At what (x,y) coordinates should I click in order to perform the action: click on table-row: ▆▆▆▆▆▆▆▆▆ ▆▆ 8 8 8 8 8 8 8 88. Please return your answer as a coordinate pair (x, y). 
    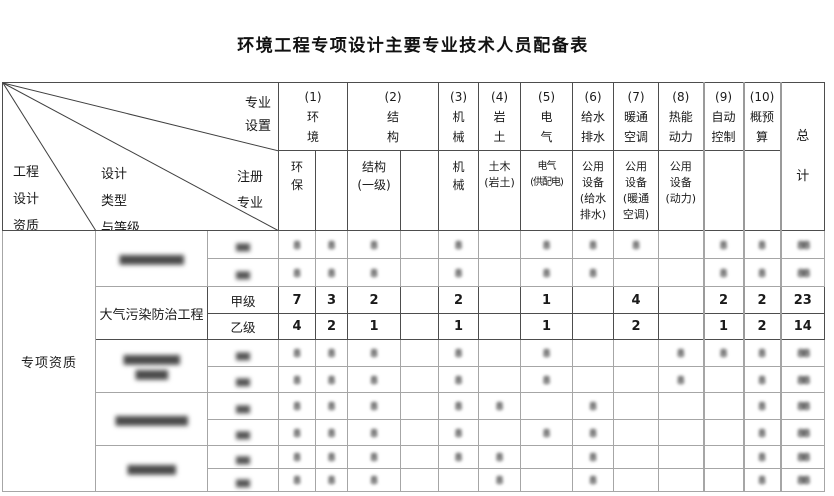
    Looking at the image, I should click on (414, 419).